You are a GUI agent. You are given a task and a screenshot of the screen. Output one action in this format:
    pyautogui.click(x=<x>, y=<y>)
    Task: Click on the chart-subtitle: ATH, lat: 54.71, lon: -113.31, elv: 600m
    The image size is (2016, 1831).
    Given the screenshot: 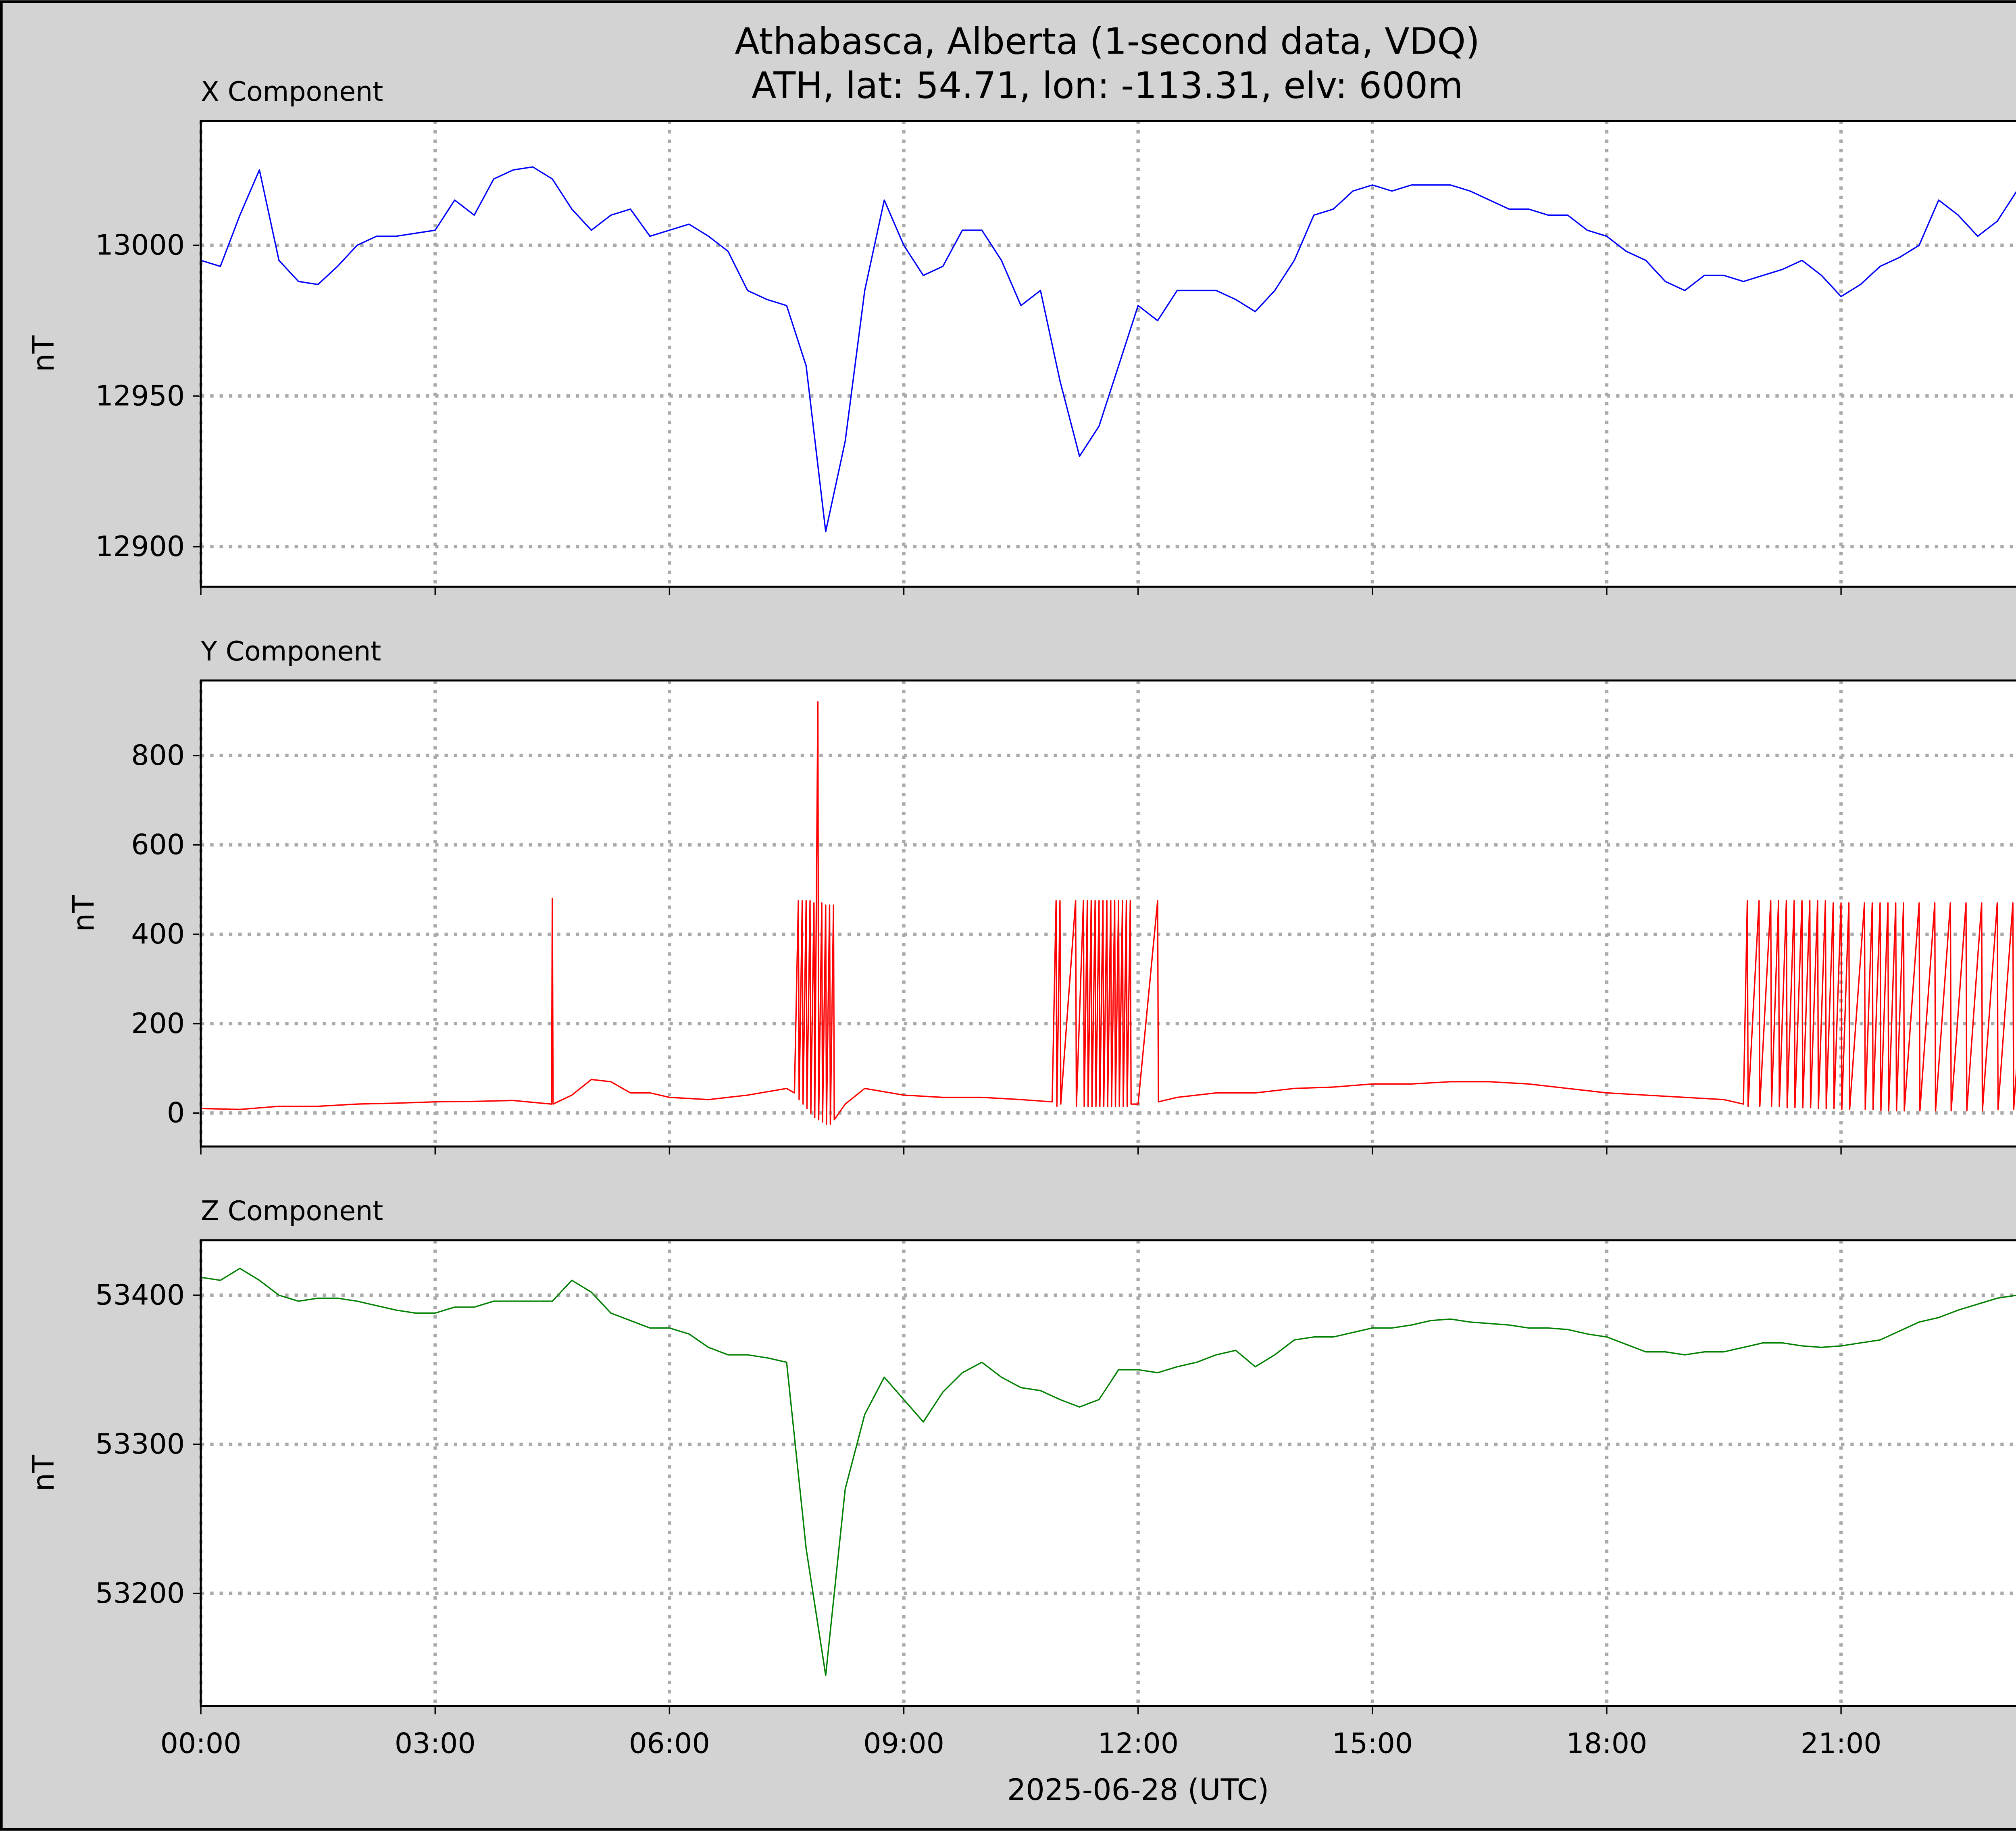 What is the action you would take?
    pyautogui.click(x=1107, y=86)
    